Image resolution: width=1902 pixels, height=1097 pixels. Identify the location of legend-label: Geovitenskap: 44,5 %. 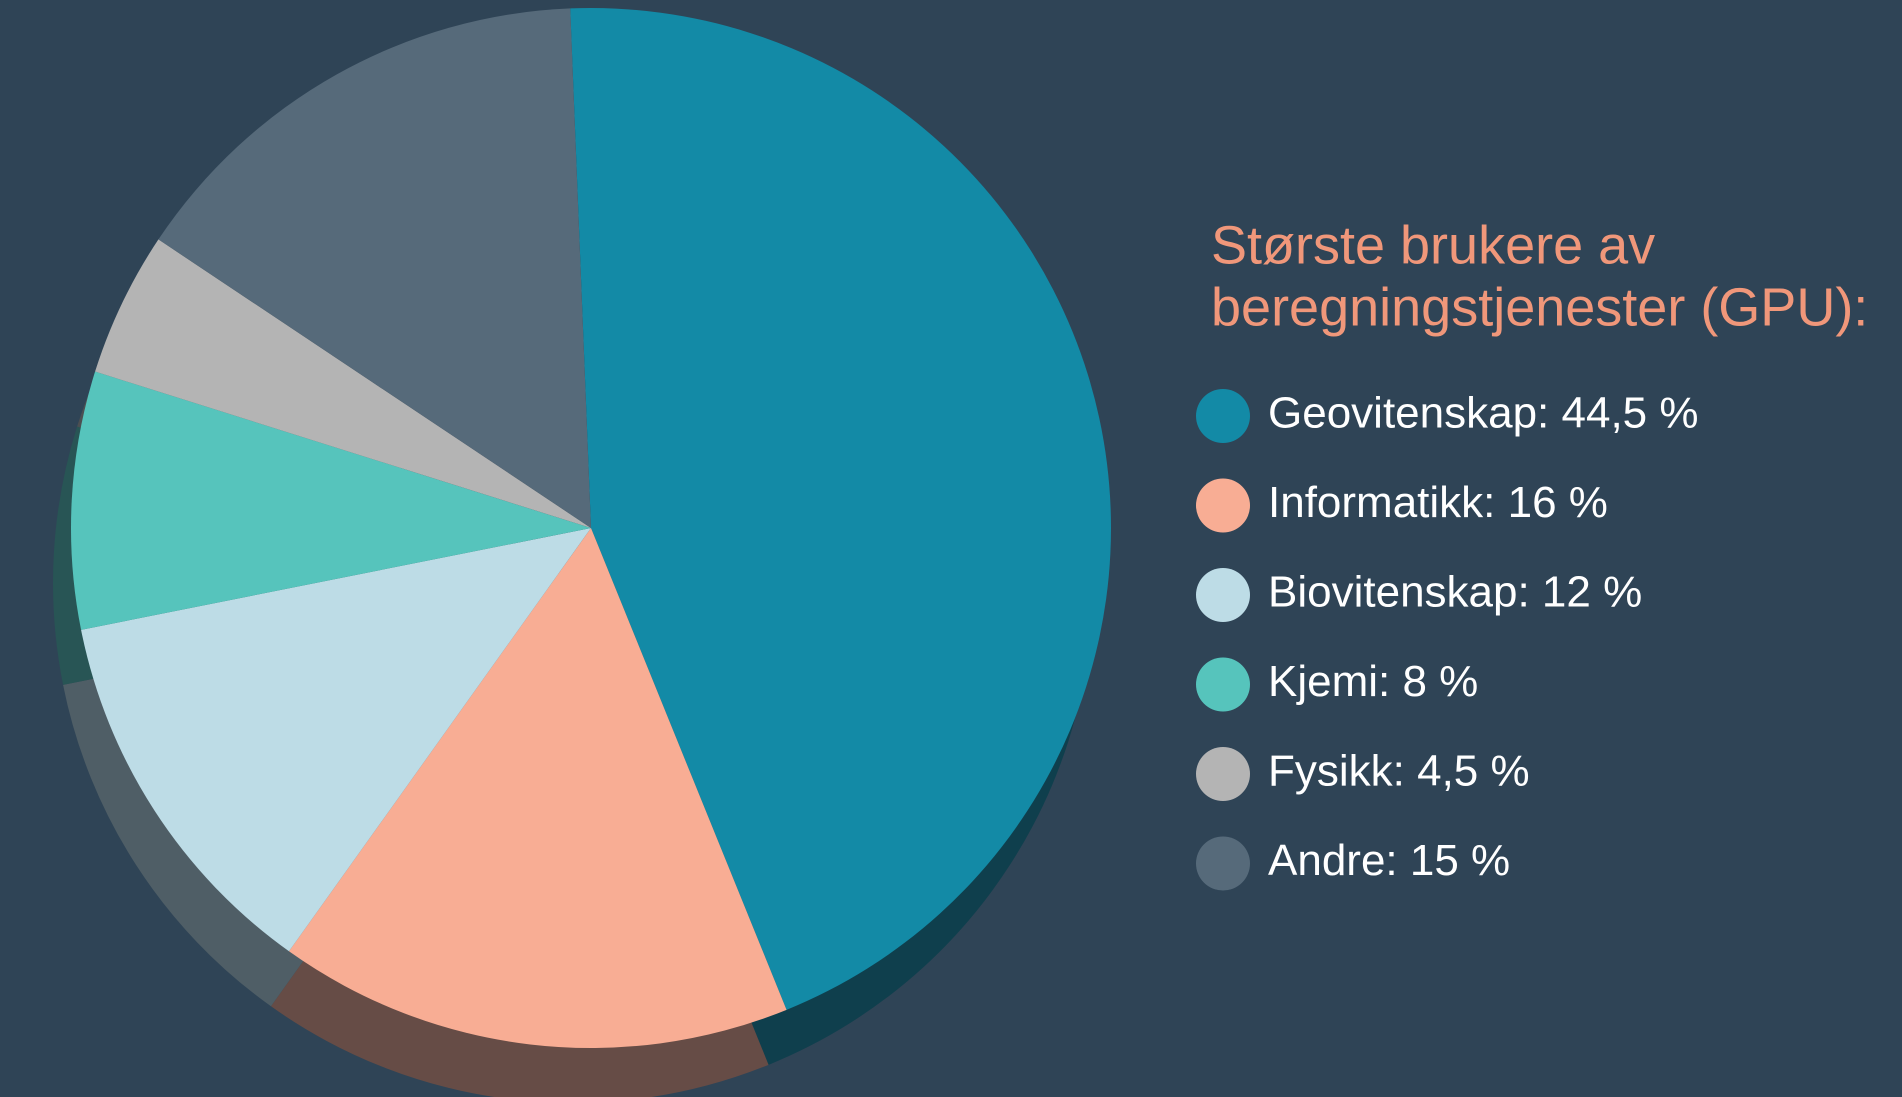
(1483, 413).